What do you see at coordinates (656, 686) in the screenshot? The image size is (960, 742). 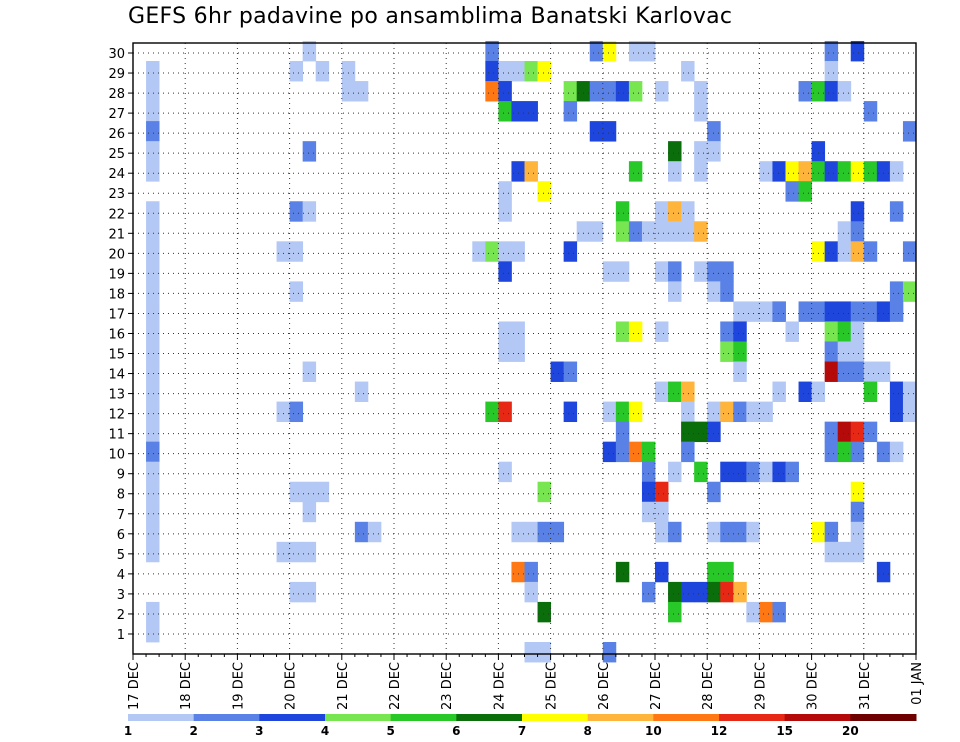 I see `x-tick-label: 27 DEC` at bounding box center [656, 686].